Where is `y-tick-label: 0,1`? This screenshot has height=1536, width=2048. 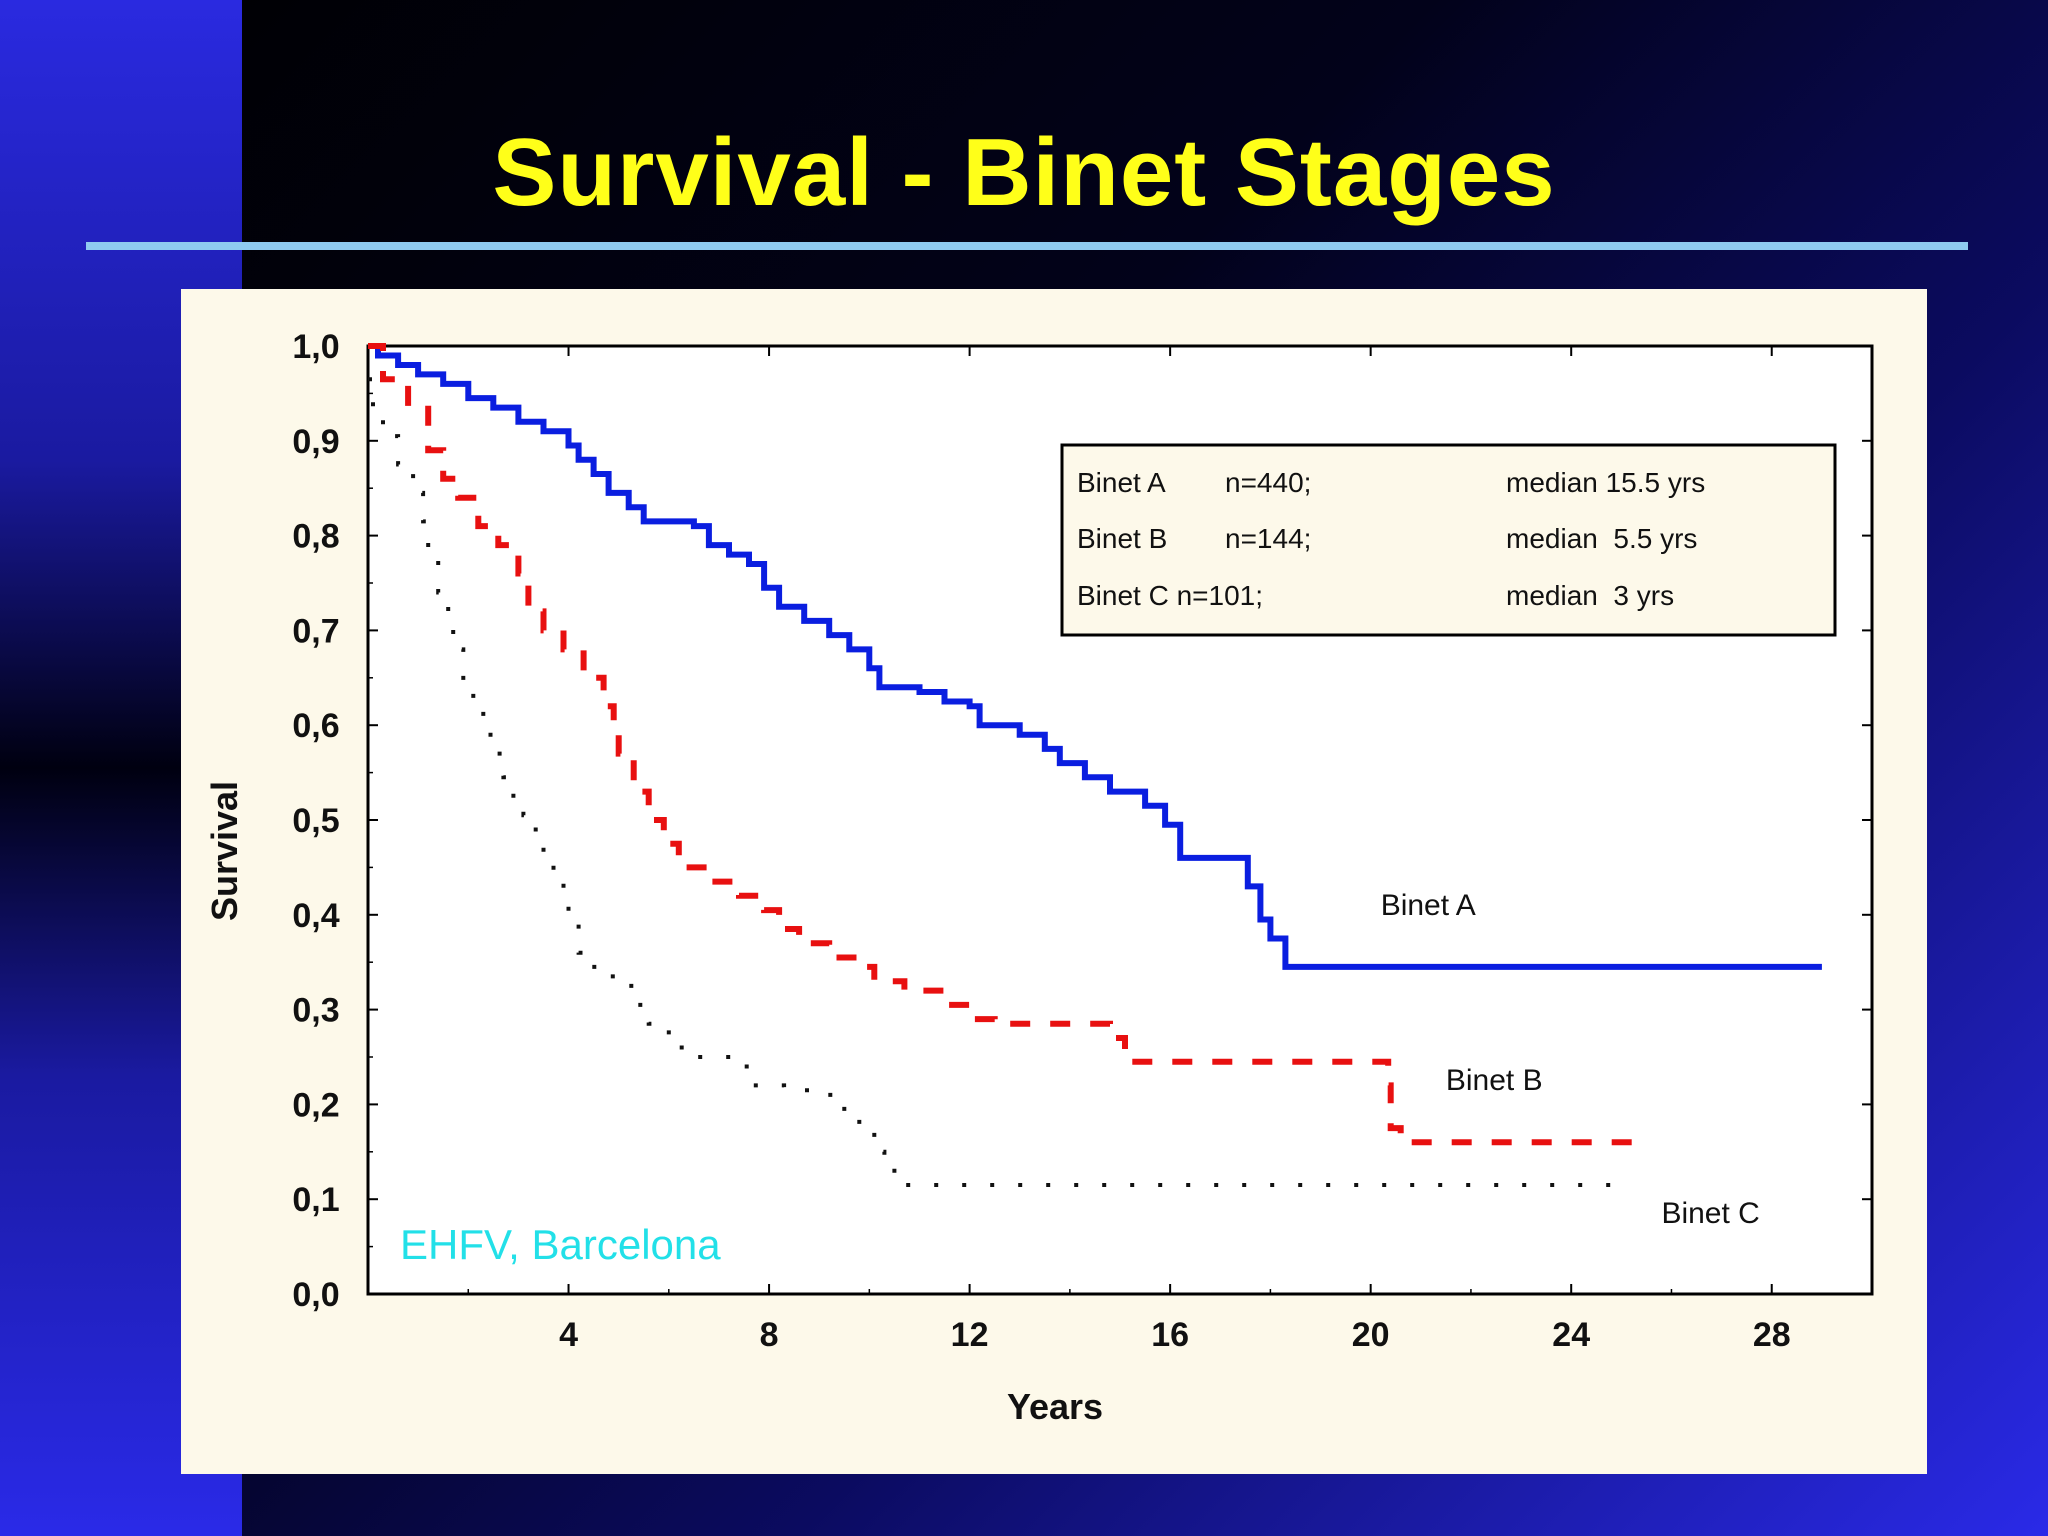 y-tick-label: 0,1 is located at coordinates (315, 1200).